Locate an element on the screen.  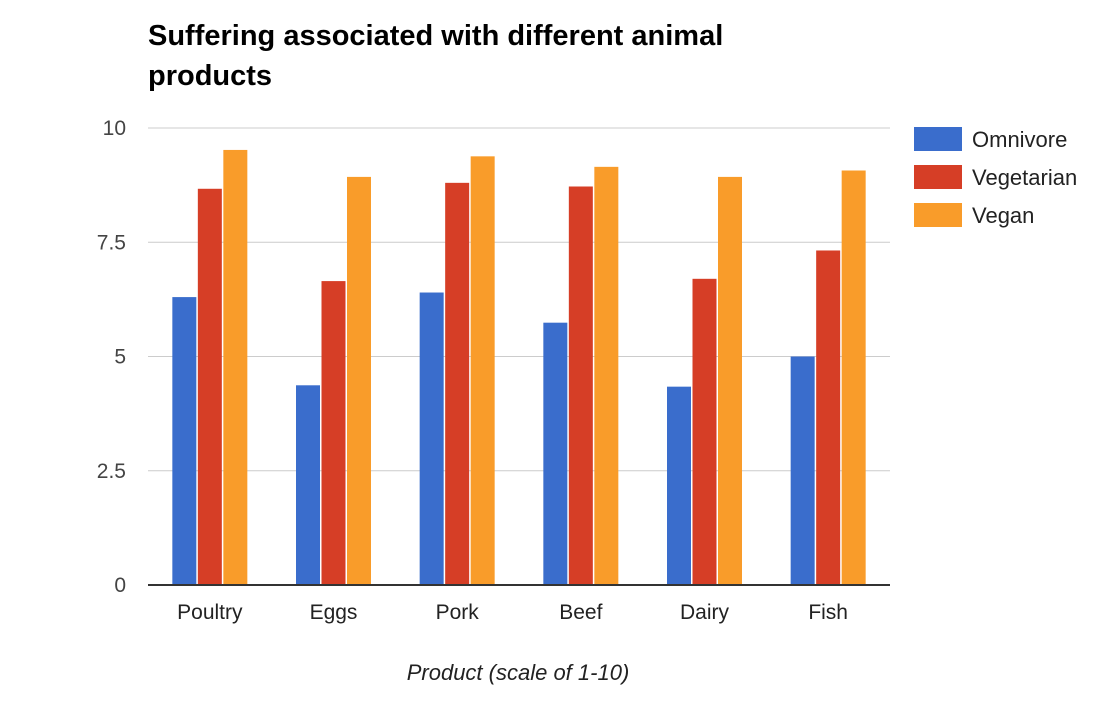
bar-vegetarian-poultry is located at coordinates (209, 386).